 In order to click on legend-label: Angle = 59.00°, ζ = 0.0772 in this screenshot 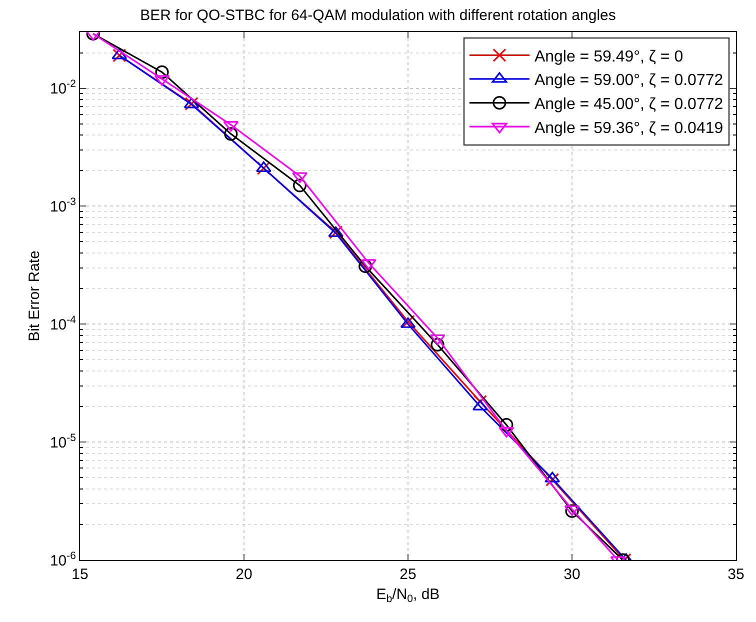, I will do `click(629, 81)`.